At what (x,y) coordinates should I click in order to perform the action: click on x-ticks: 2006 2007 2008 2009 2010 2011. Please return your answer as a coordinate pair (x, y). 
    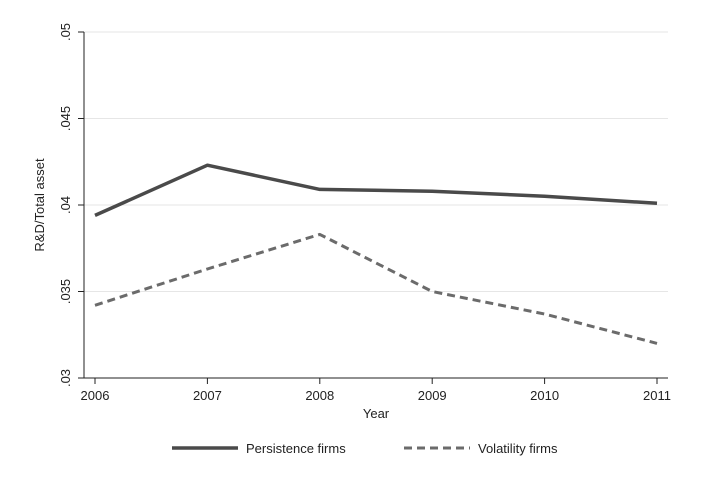
    Looking at the image, I should click on (376, 390).